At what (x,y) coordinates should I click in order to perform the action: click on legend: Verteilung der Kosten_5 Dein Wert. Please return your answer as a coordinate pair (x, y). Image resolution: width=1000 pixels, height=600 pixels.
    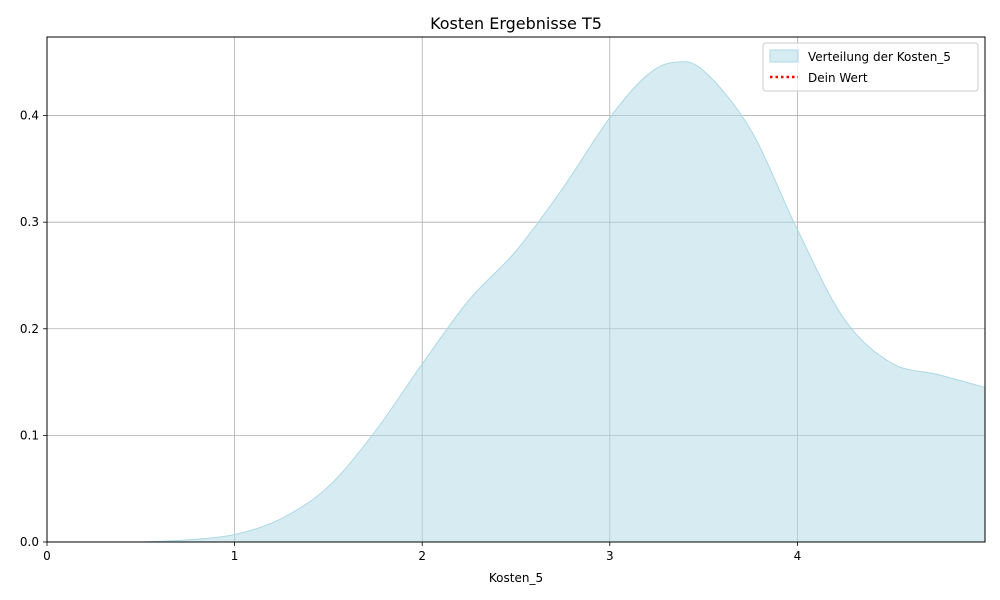
    Looking at the image, I should click on (870, 67).